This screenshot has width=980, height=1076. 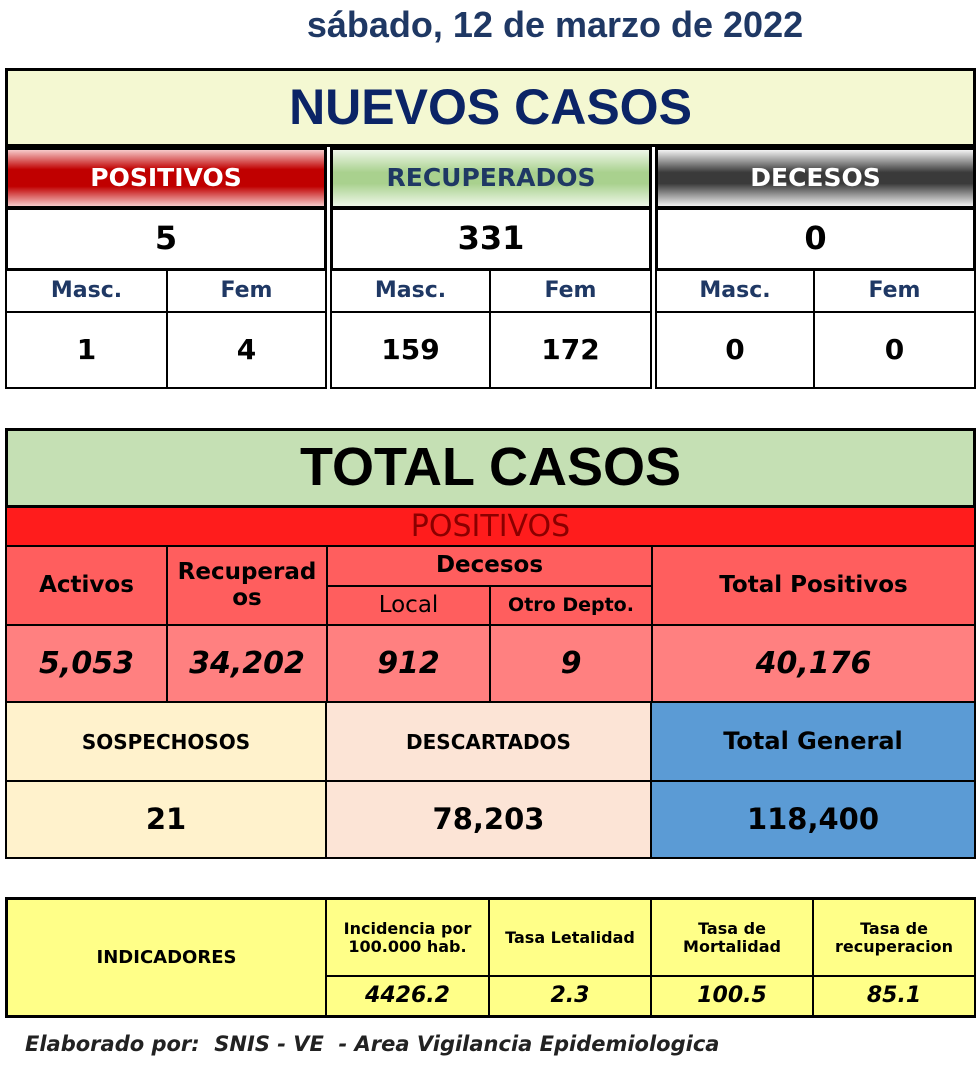 I want to click on positivos-header: POSITIVOS, so click(x=490, y=526).